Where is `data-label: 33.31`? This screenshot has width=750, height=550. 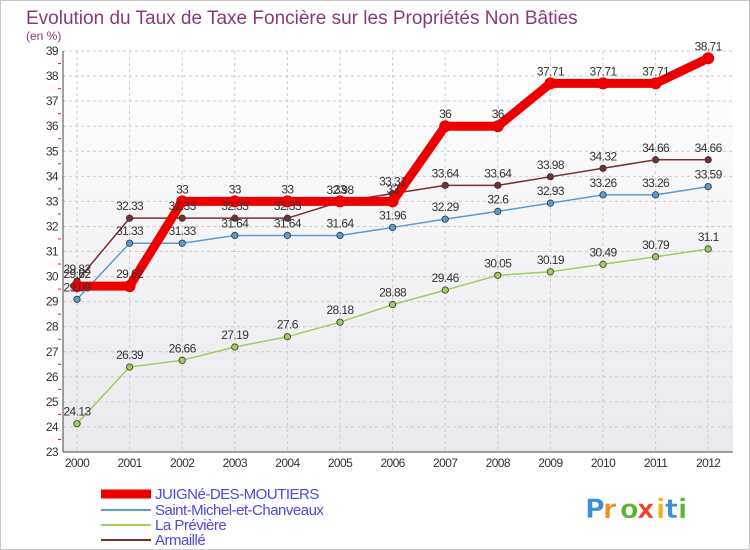
data-label: 33.31 is located at coordinates (393, 182).